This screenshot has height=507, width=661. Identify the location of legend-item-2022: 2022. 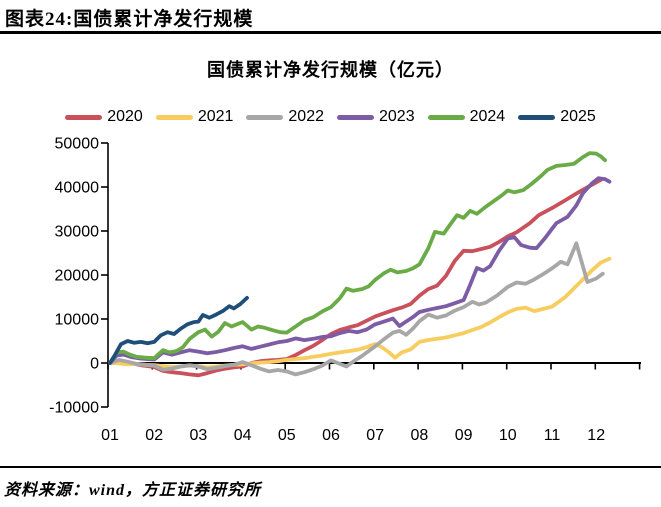
(285, 117).